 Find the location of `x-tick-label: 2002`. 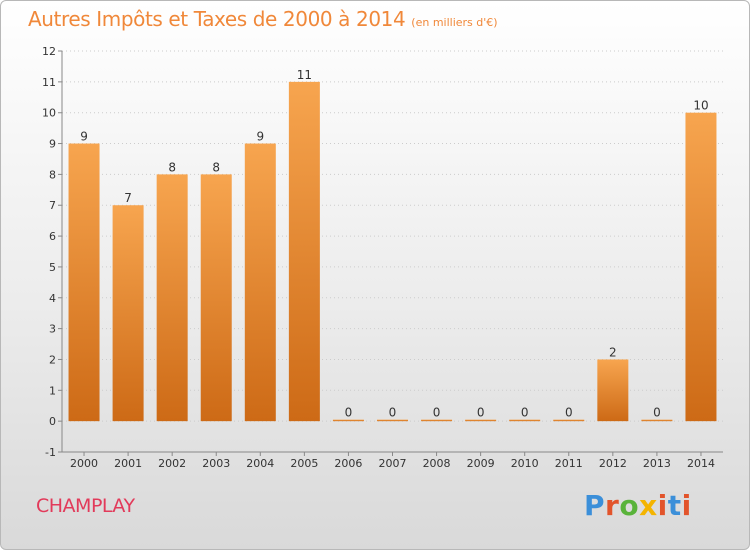

x-tick-label: 2002 is located at coordinates (172, 463).